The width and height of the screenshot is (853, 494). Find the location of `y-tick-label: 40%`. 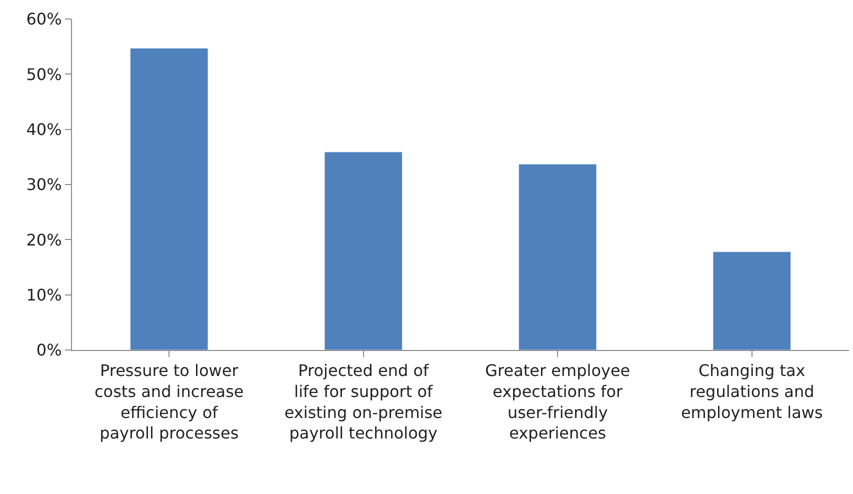

y-tick-label: 40% is located at coordinates (44, 129).